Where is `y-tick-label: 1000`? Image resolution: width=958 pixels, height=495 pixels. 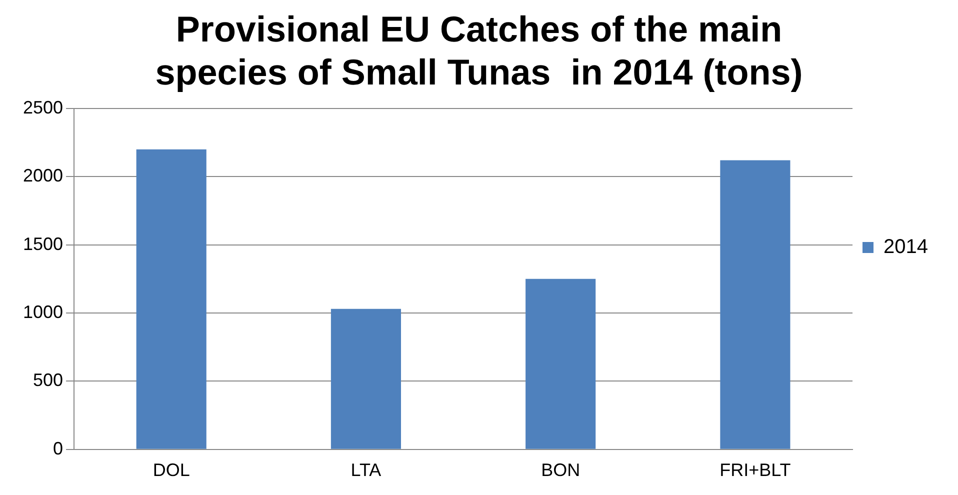
y-tick-label: 1000 is located at coordinates (43, 312).